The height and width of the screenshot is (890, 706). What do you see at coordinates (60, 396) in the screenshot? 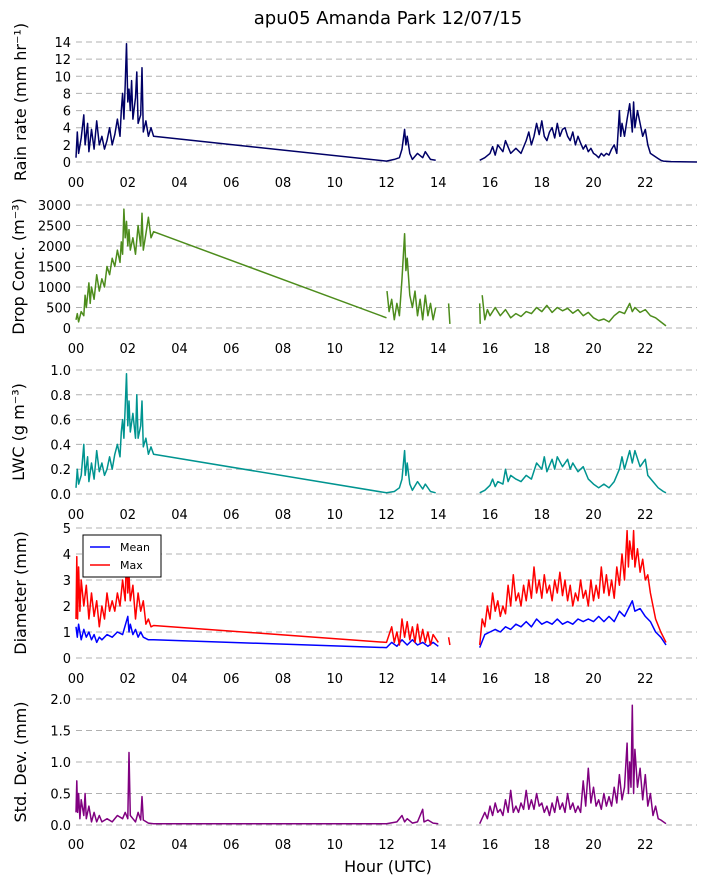
I see `y-tick-label: 0.8` at bounding box center [60, 396].